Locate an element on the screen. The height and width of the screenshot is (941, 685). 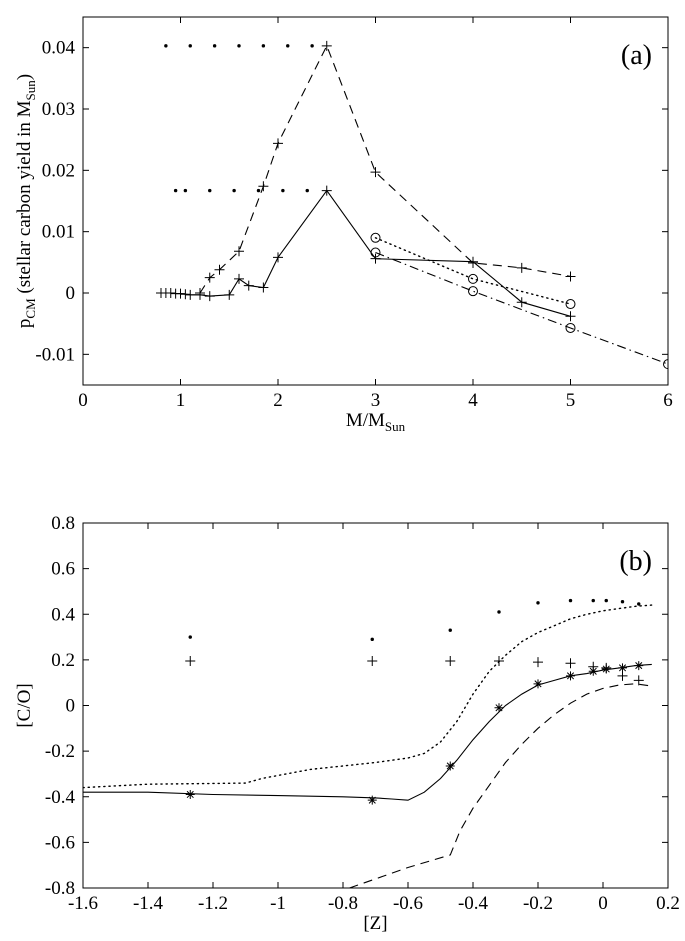
panel-a-x-axis-label: M/MSun is located at coordinates (376, 422).